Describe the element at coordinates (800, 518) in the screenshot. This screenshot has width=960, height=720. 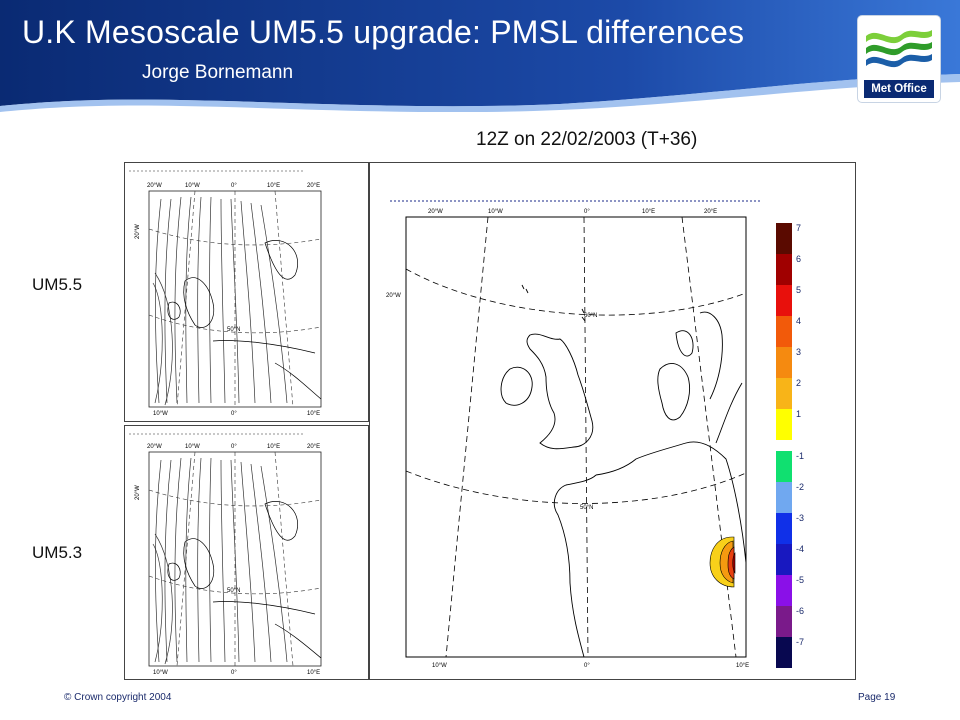
I see `colorbar-negative-label: -3` at that location.